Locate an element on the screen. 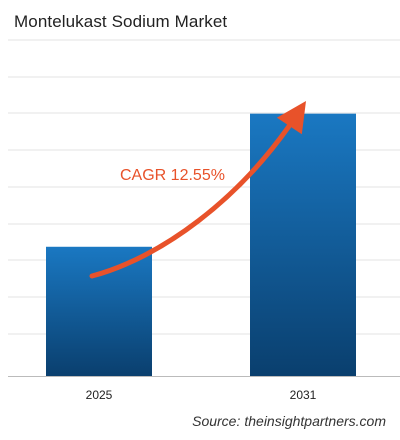 The image size is (400, 440). bar-2025 is located at coordinates (99, 311).